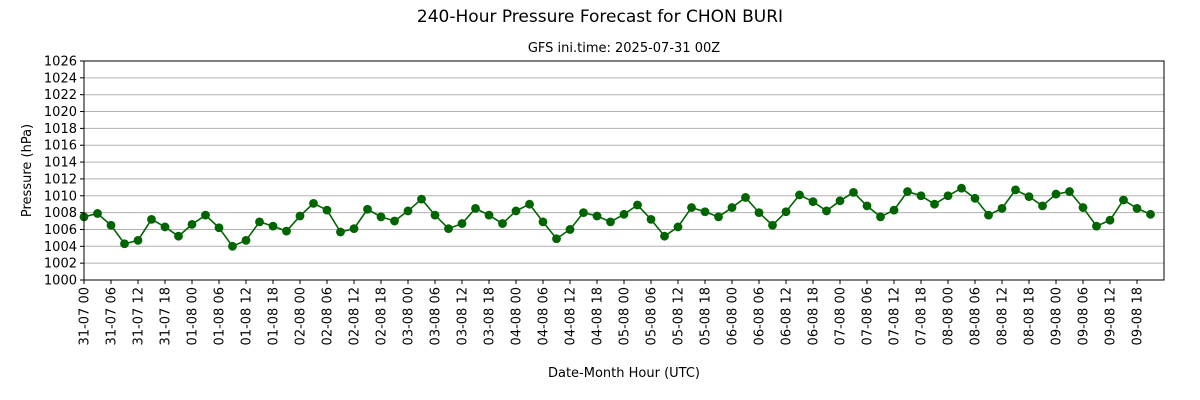  Describe the element at coordinates (1084, 316) in the screenshot. I see `x-tick-label: 09-08 06` at that location.